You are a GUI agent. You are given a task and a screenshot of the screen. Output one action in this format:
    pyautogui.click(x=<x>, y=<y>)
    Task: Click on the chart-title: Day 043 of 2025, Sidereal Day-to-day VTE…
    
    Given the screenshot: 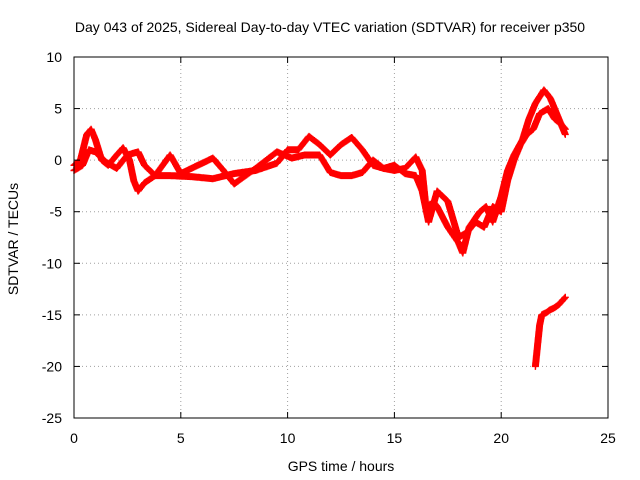 What is the action you would take?
    pyautogui.click(x=330, y=27)
    